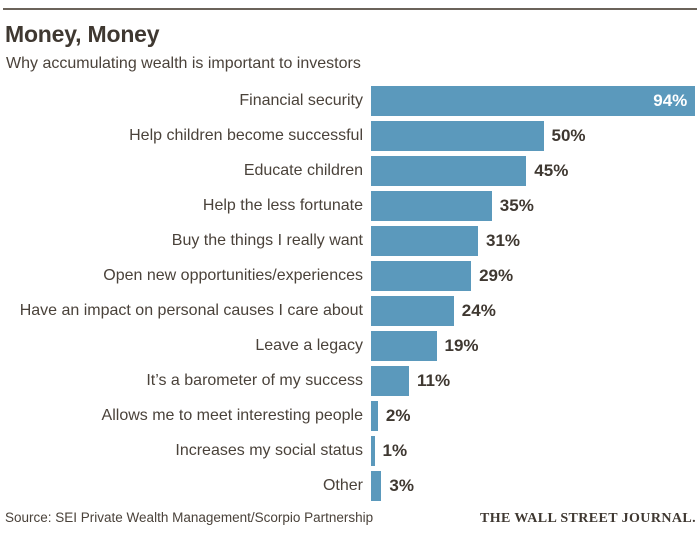 This screenshot has width=700, height=543. Describe the element at coordinates (269, 450) in the screenshot. I see `bar-label: Increases my social status` at that location.